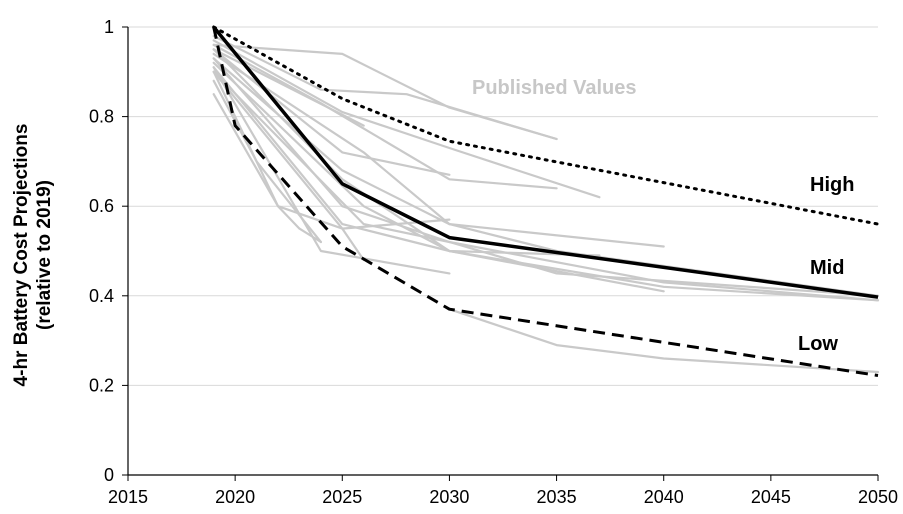 The image size is (903, 514). I want to click on high-label: High, so click(832, 185).